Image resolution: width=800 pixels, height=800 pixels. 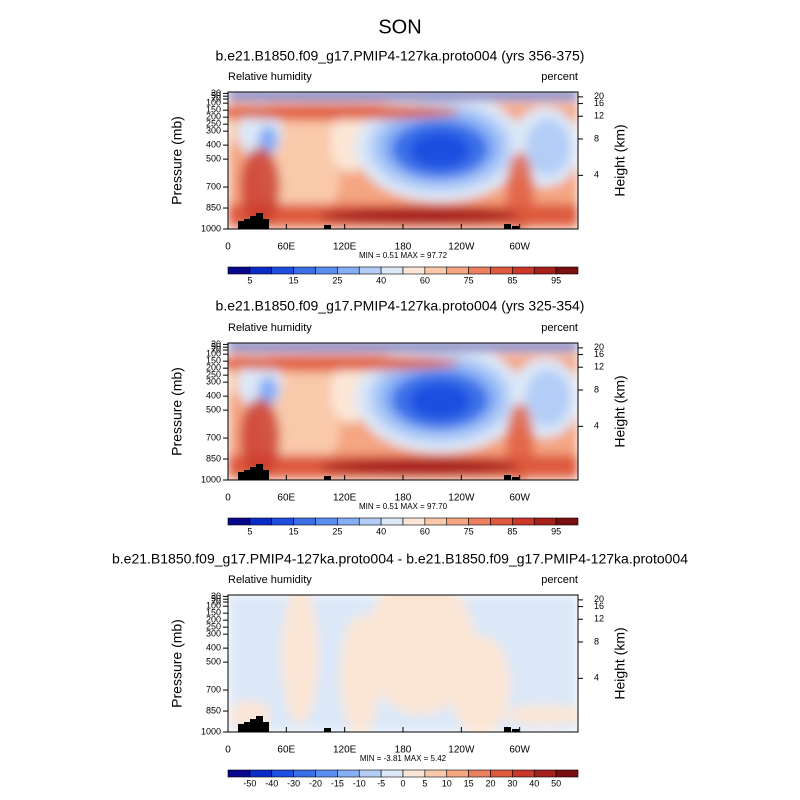 I want to click on colorbar-label: 5, so click(x=249, y=280).